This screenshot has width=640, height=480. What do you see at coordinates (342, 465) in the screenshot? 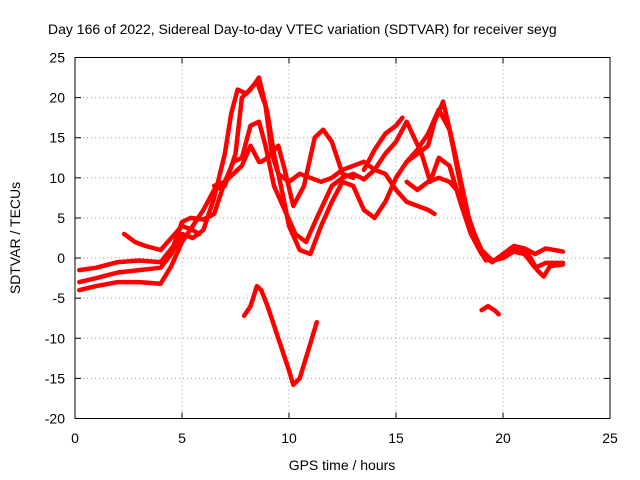
I see `x-axis-label: GPS time / hours` at bounding box center [342, 465].